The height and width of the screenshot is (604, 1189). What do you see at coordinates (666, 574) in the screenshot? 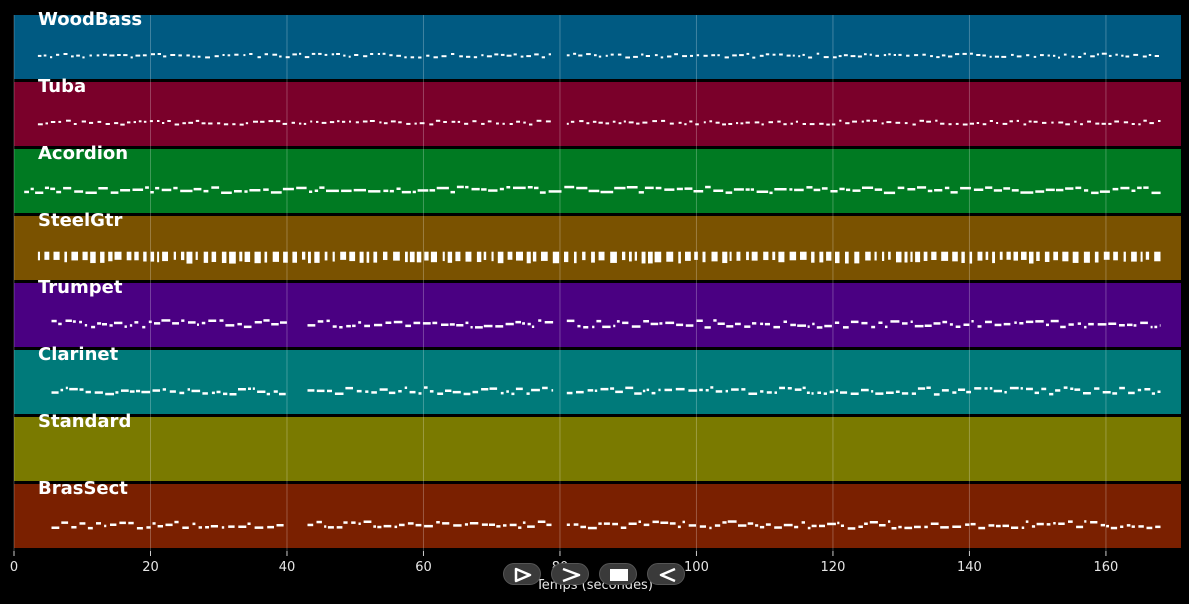
I see `rewind-button` at bounding box center [666, 574].